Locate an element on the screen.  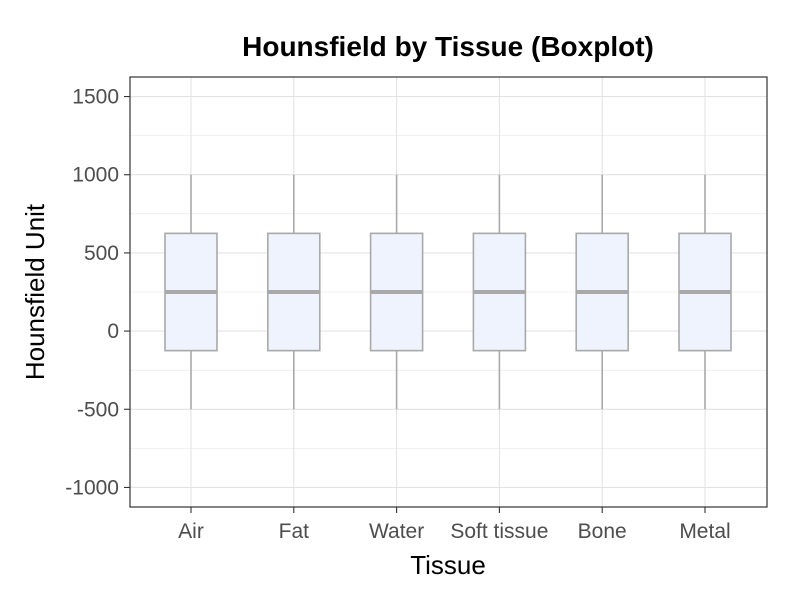
chart-title: Hounsfield by Tissue (Boxplot) is located at coordinates (448, 46).